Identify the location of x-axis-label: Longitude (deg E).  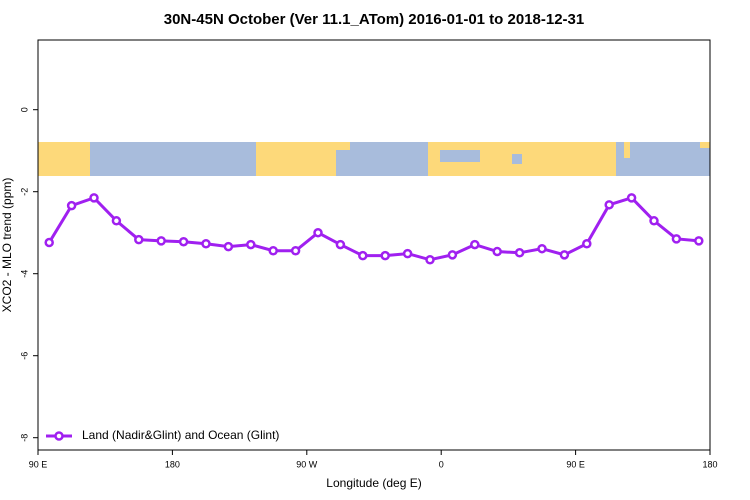
(373, 483).